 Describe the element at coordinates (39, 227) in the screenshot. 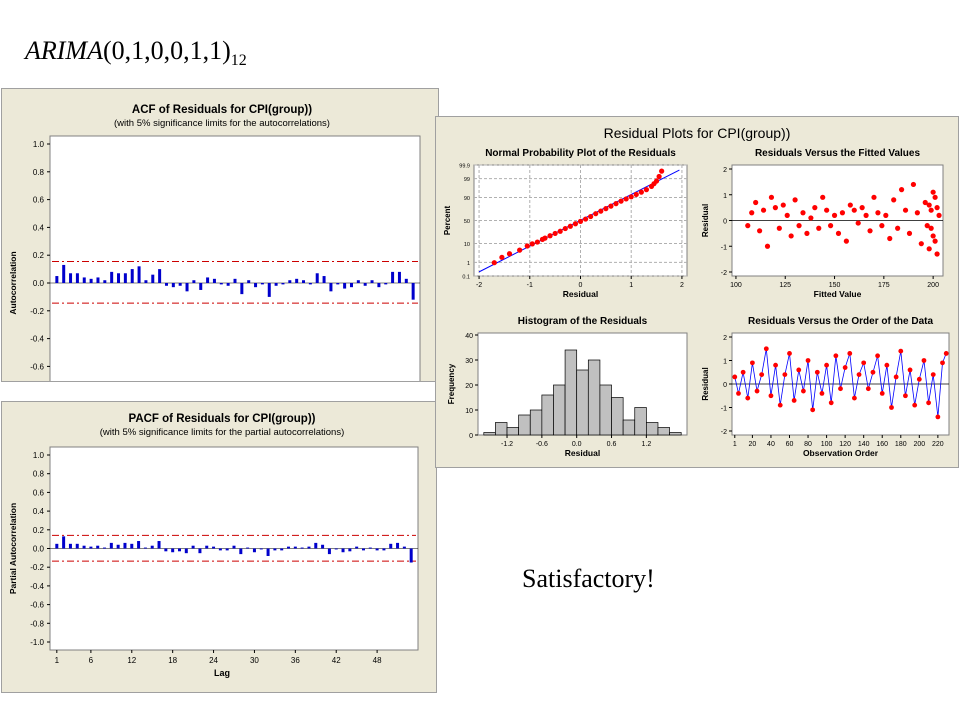

I see `acf-y-tick-label: 0.4` at that location.